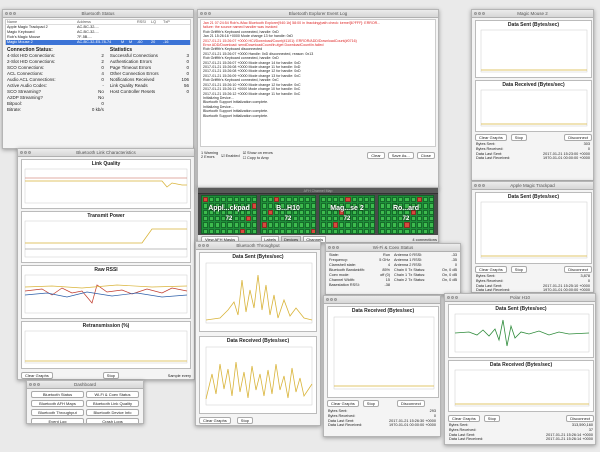 Image resolution: width=600 pixels, height=452 pixels. I want to click on kv-value: -38, so click(387, 285).